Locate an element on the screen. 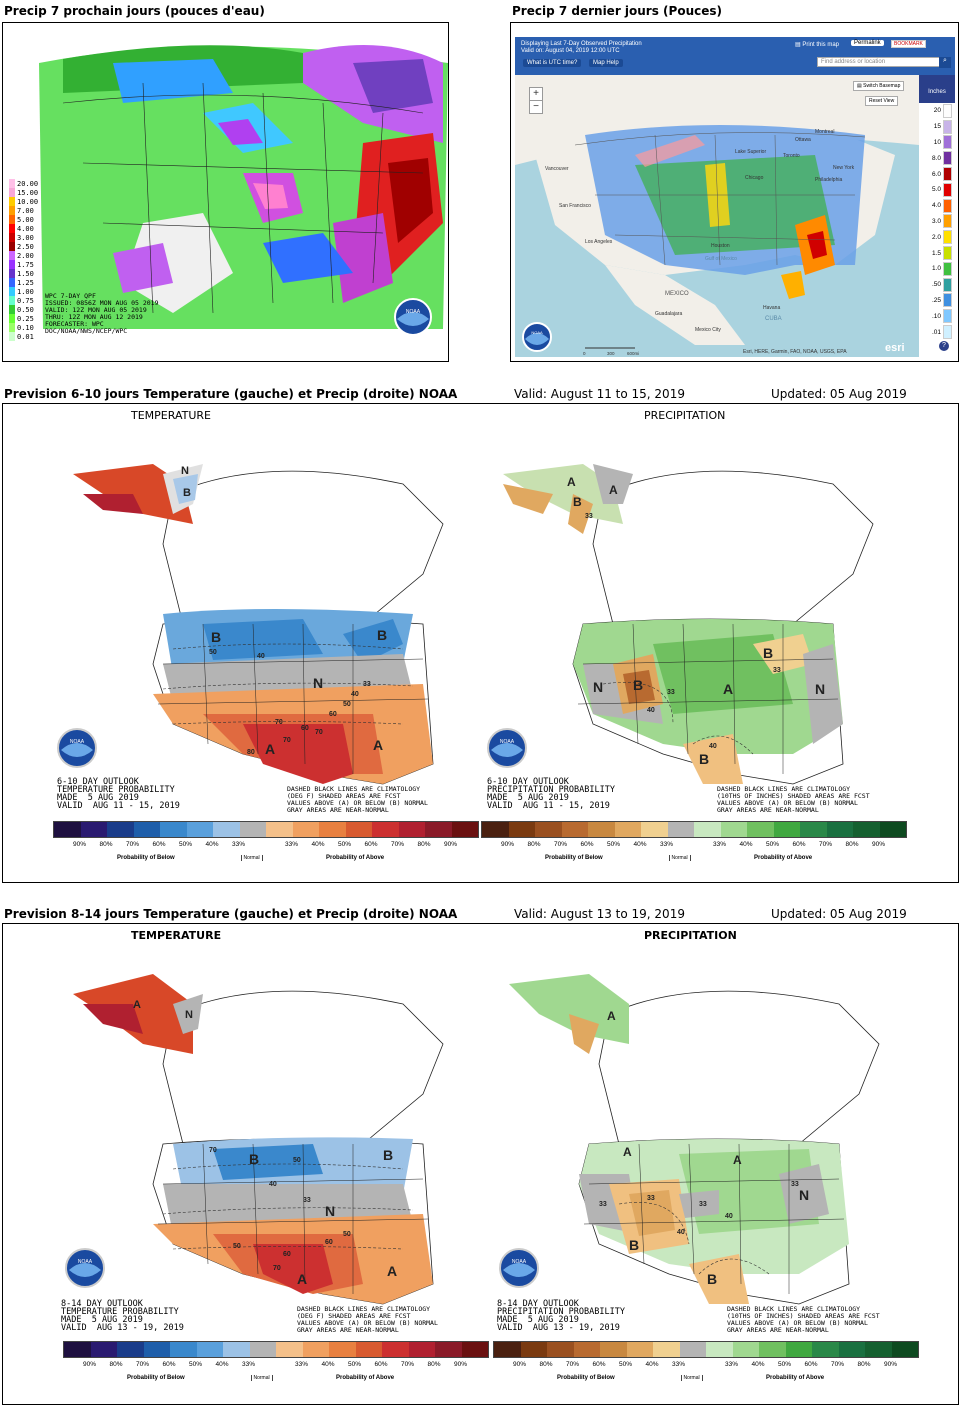 The width and height of the screenshot is (961, 1407). leg-p814-normal-label: Normal is located at coordinates (691, 1378).